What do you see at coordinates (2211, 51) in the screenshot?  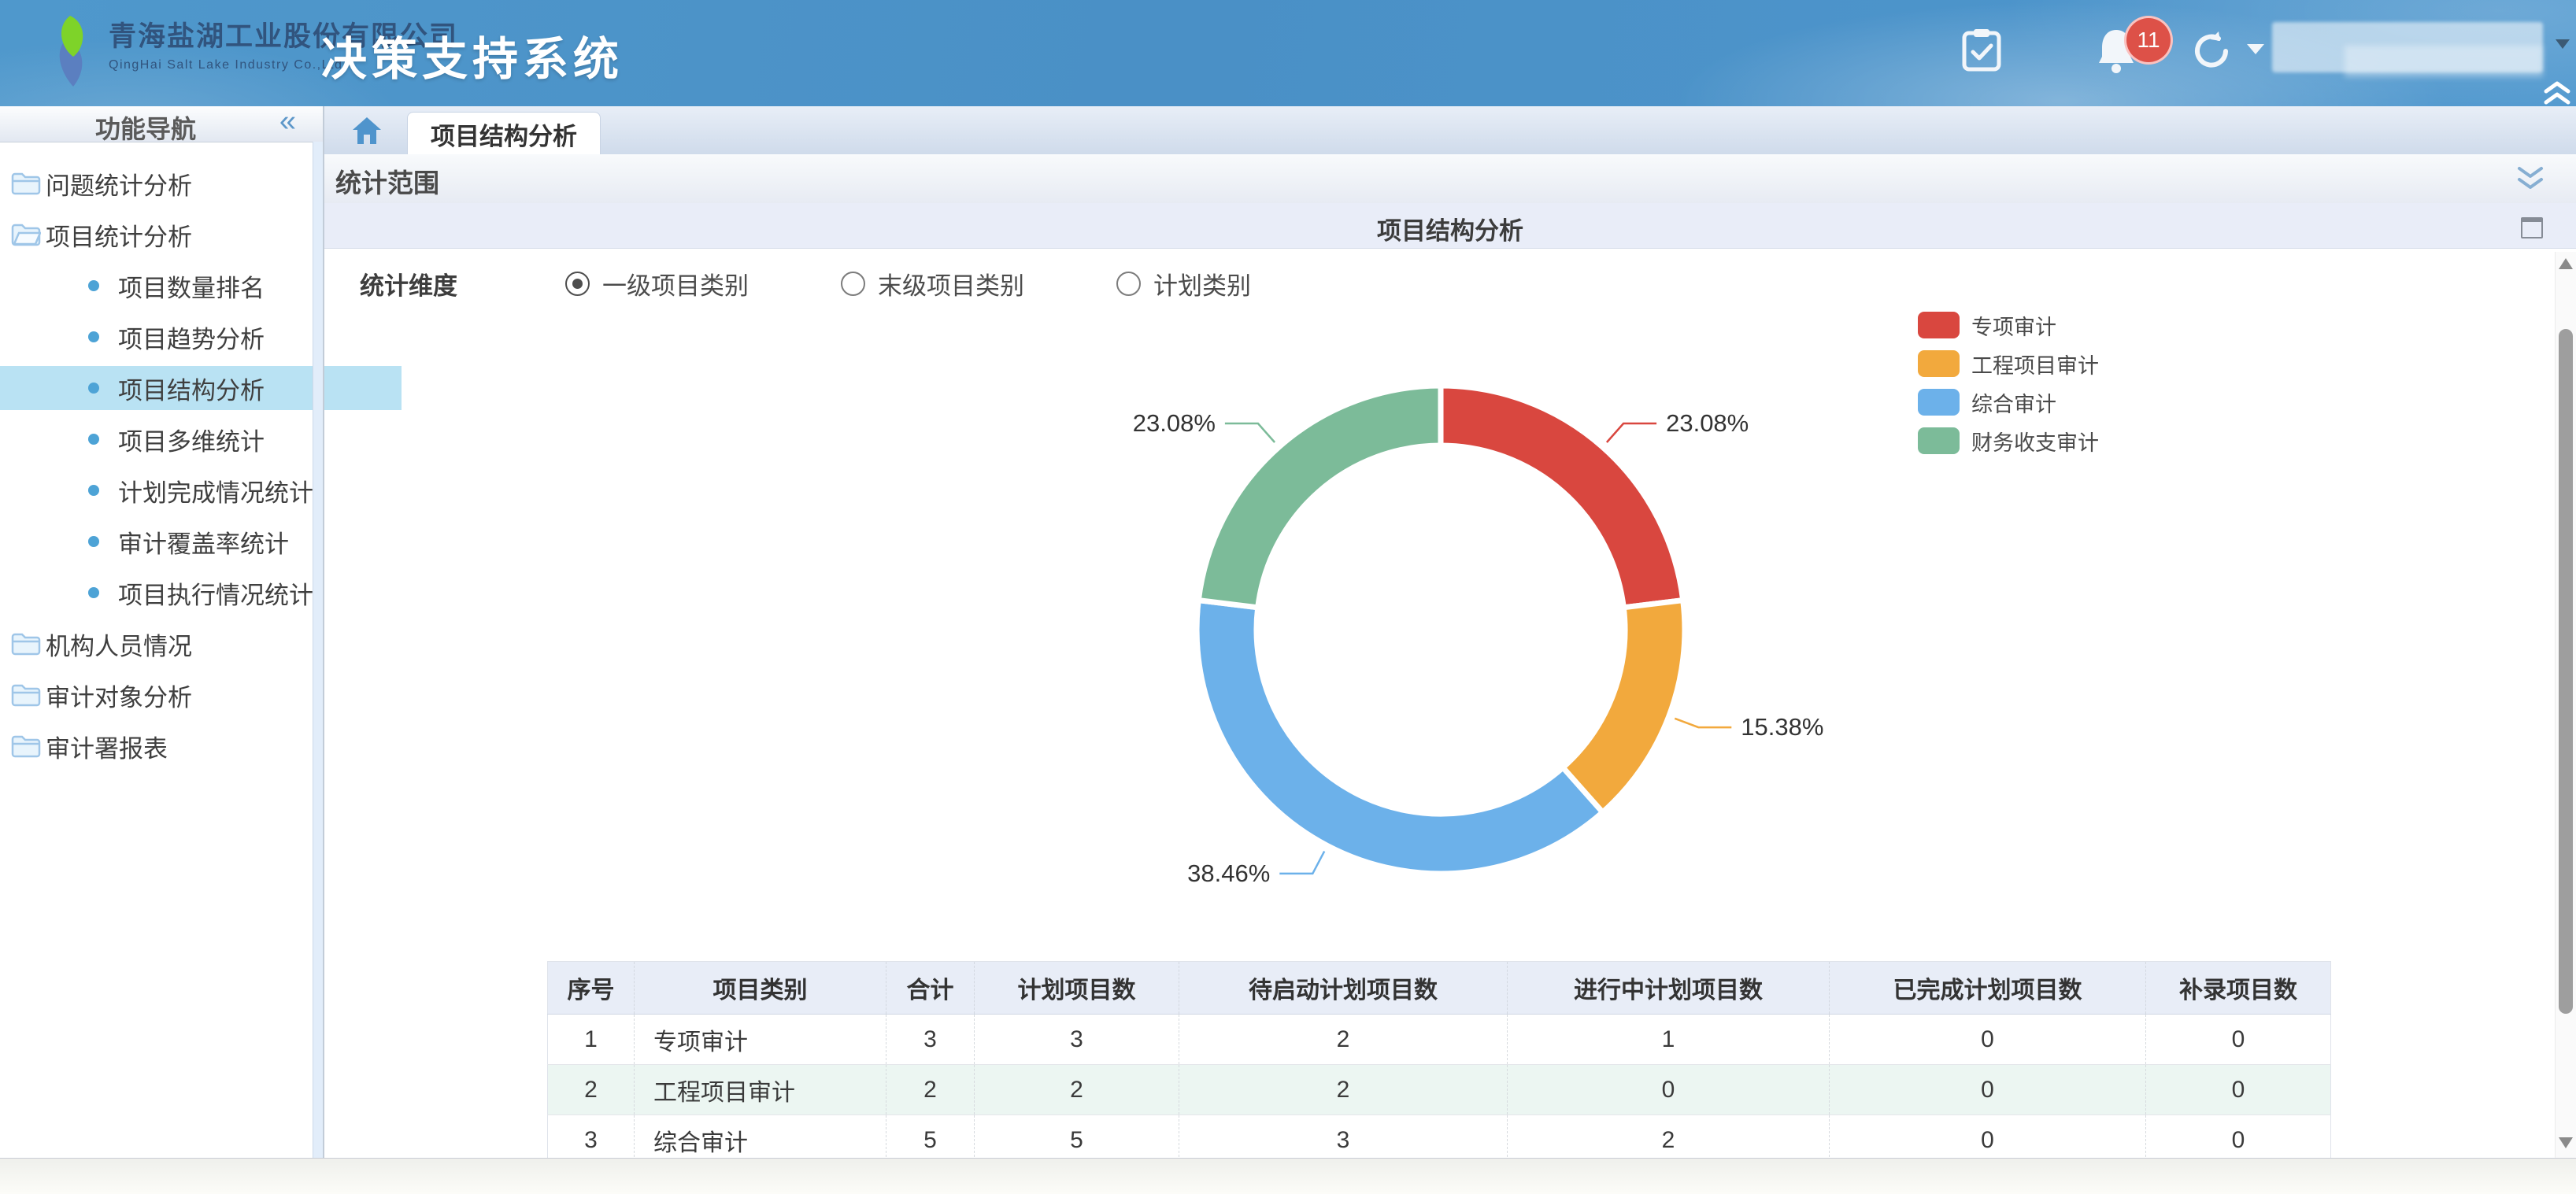 I see `refresh-icon` at bounding box center [2211, 51].